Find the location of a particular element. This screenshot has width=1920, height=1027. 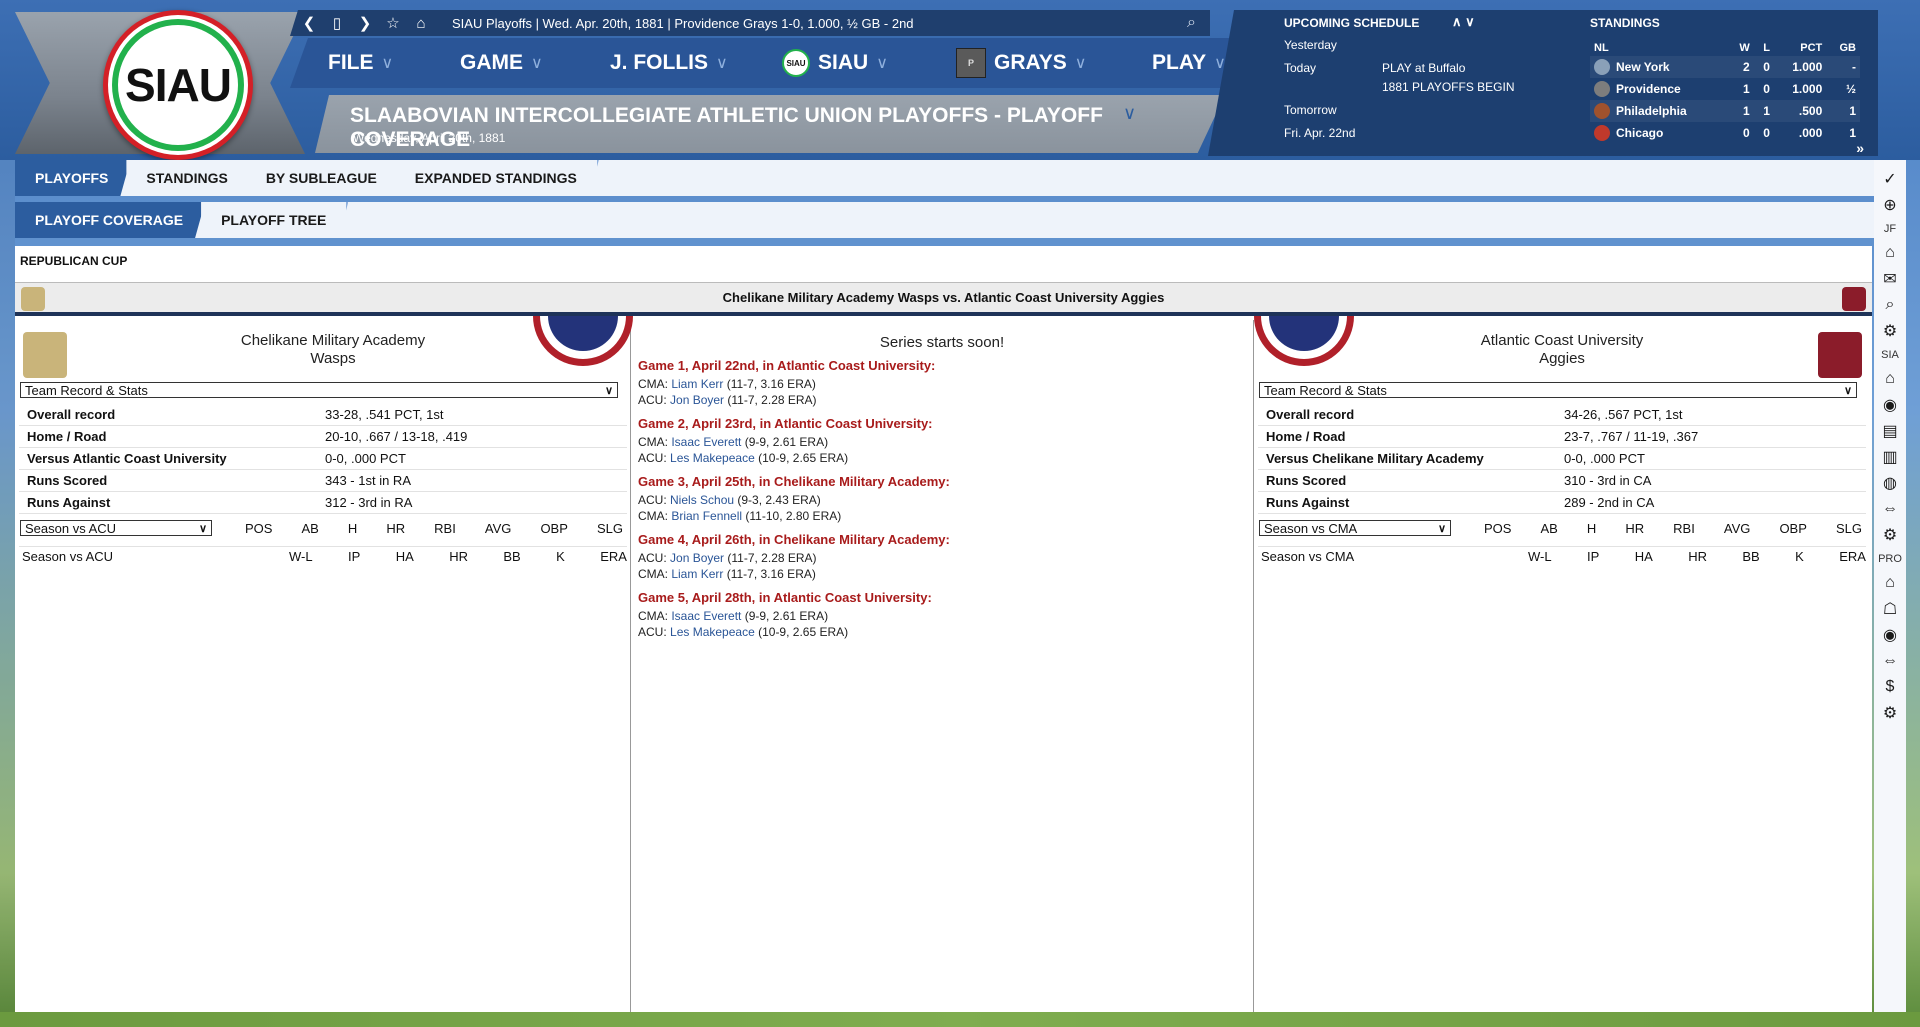

standings-pct: 1.000 is located at coordinates (1807, 89).